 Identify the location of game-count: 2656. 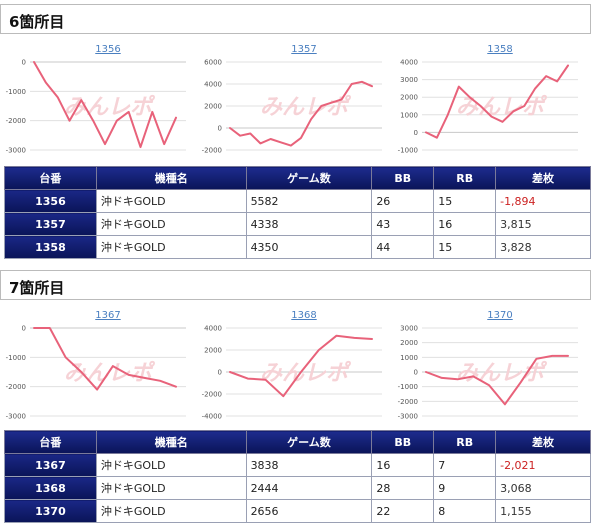
(309, 511).